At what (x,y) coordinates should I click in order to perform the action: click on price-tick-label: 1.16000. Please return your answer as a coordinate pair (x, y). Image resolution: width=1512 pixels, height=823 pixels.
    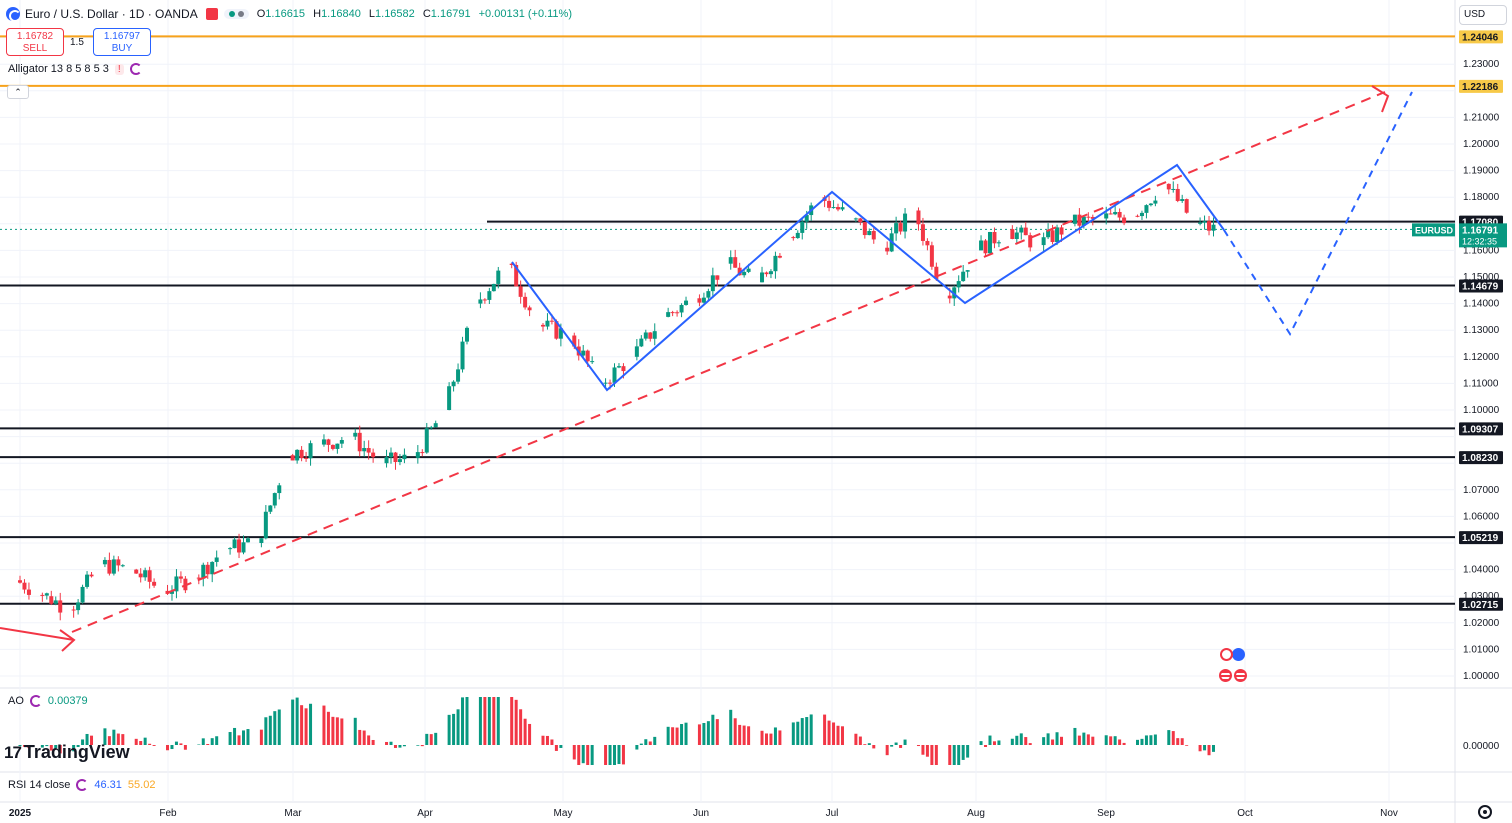
    Looking at the image, I should click on (1481, 250).